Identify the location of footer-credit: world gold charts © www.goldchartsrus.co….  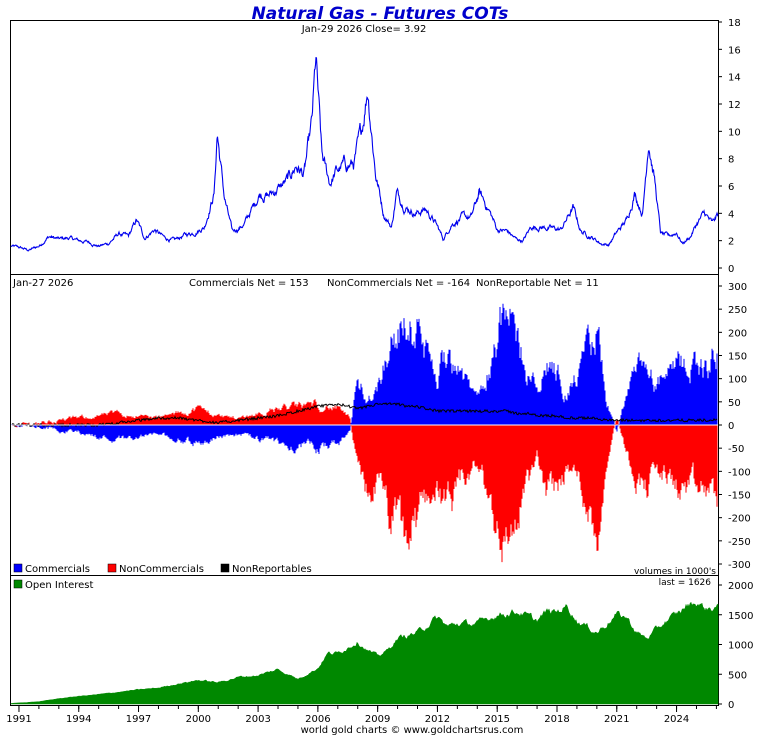
(412, 730).